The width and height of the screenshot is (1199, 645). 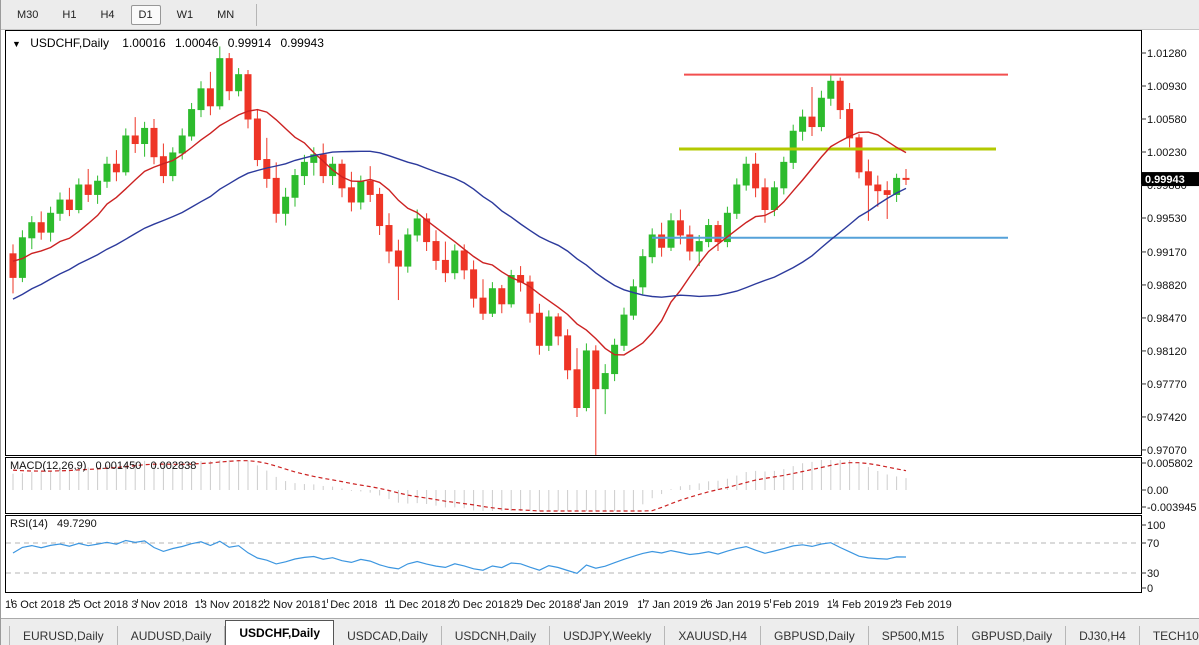 I want to click on macd-main-value: 0.001450, so click(x=118, y=466).